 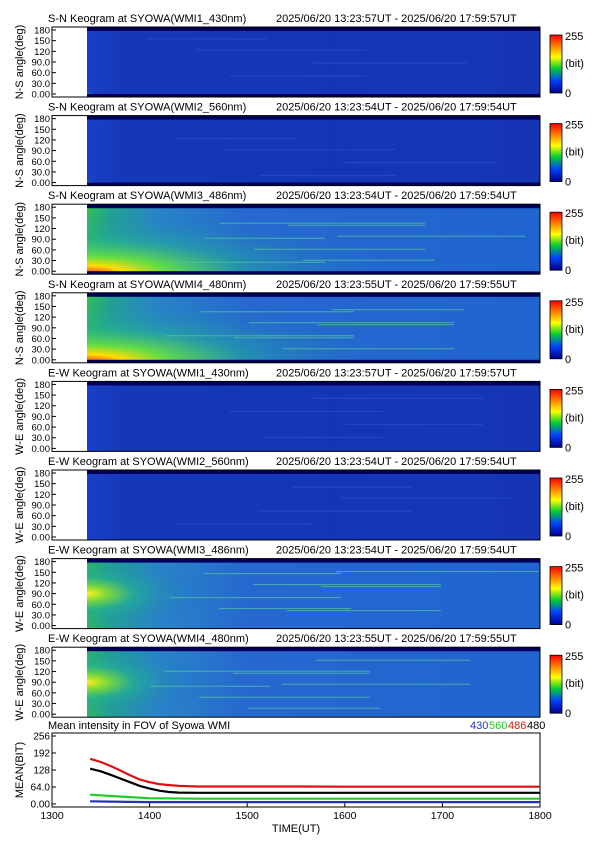 What do you see at coordinates (536, 726) in the screenshot?
I see `legend-entry: 480` at bounding box center [536, 726].